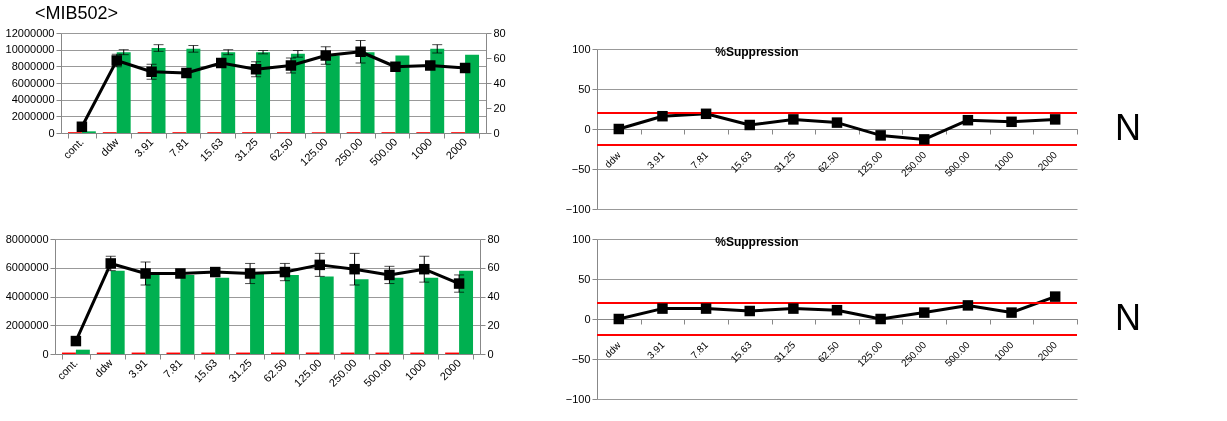  I want to click on chart-title: <MIB502>, so click(77, 13).